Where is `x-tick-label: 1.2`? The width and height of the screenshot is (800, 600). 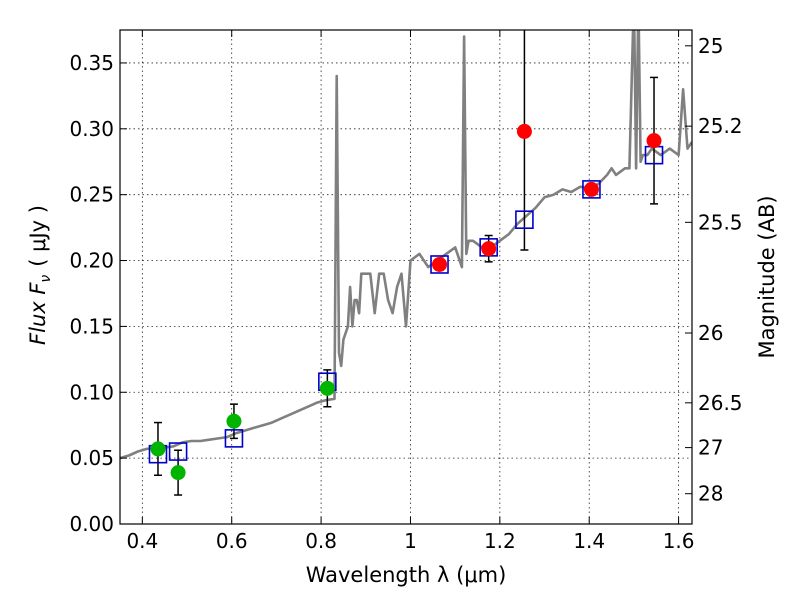
x-tick-label: 1.2 is located at coordinates (500, 541).